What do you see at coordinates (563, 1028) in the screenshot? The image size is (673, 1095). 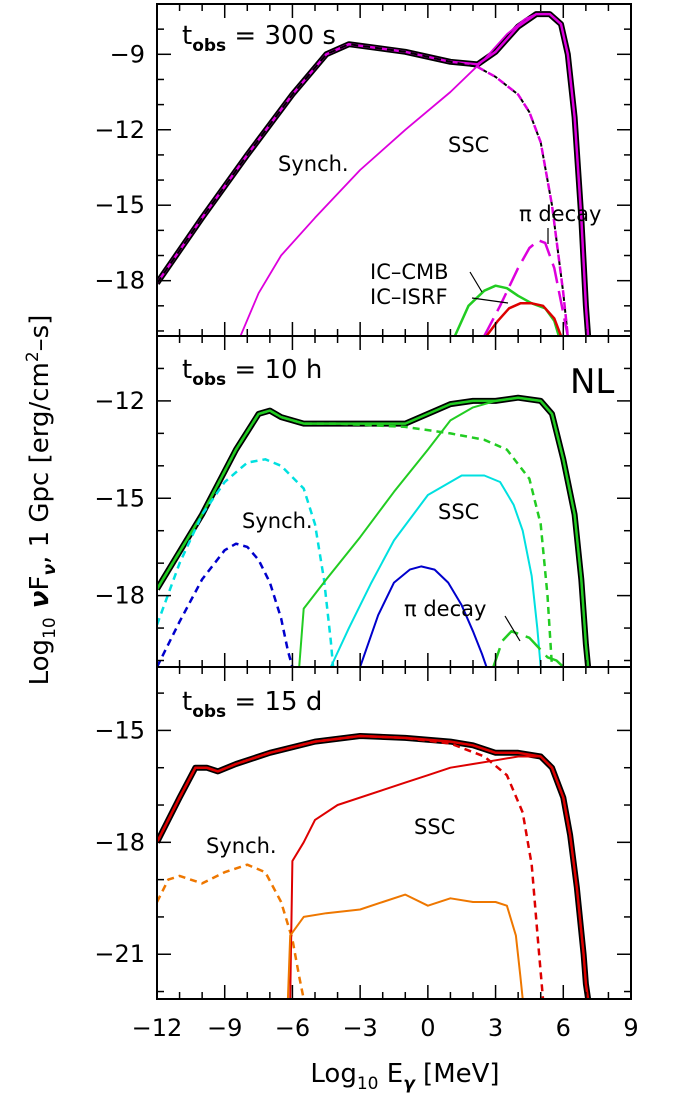 I see `x-tick-label: 6` at bounding box center [563, 1028].